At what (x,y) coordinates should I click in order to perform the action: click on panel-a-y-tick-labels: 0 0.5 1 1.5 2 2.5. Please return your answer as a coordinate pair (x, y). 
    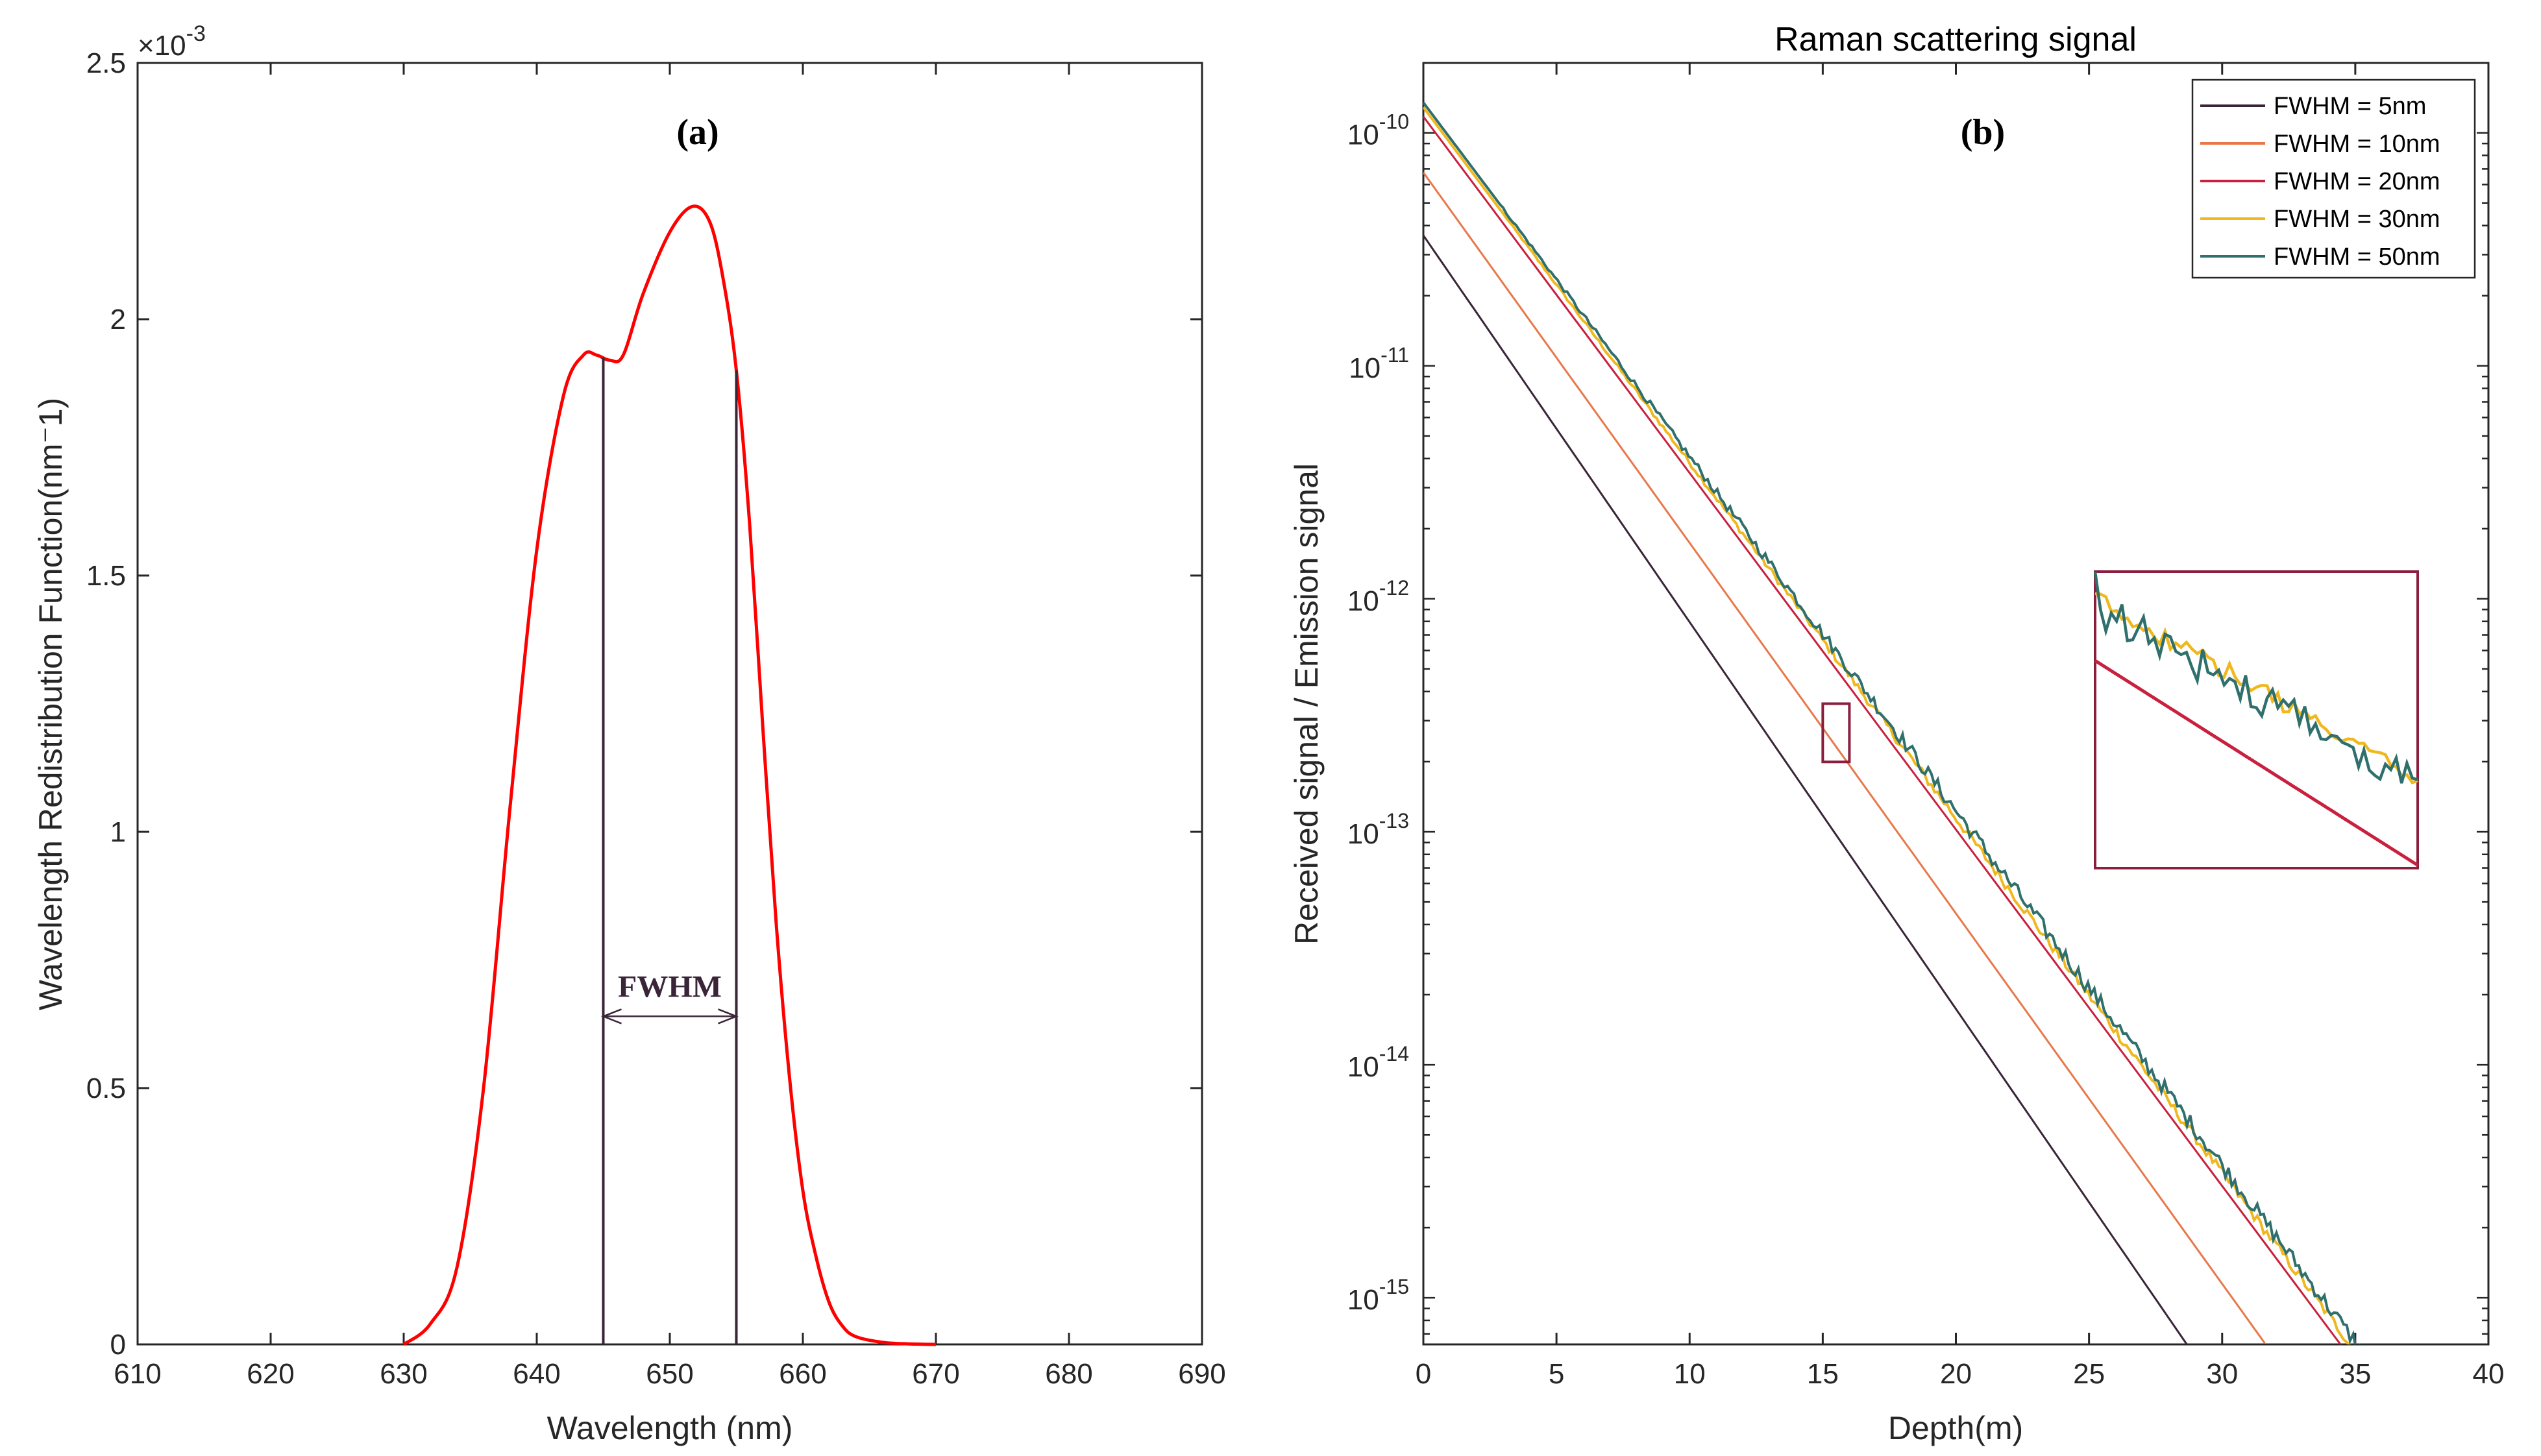
    Looking at the image, I should click on (106, 704).